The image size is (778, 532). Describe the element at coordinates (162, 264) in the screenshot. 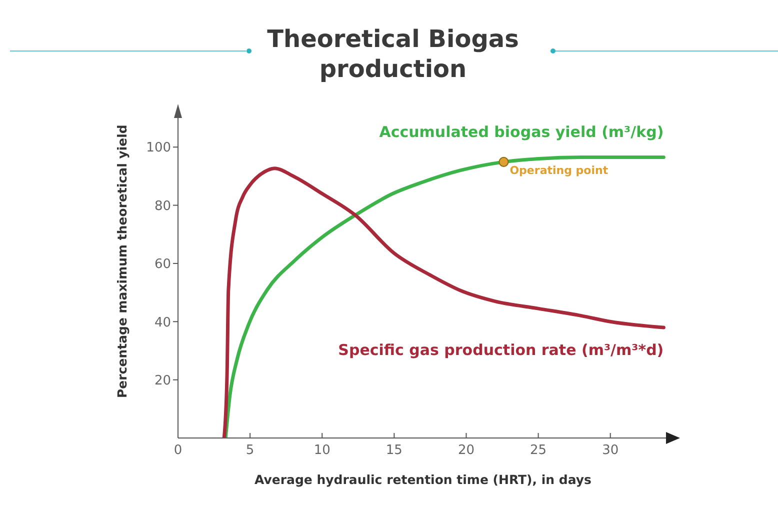

I see `y-tick-label: 60` at that location.